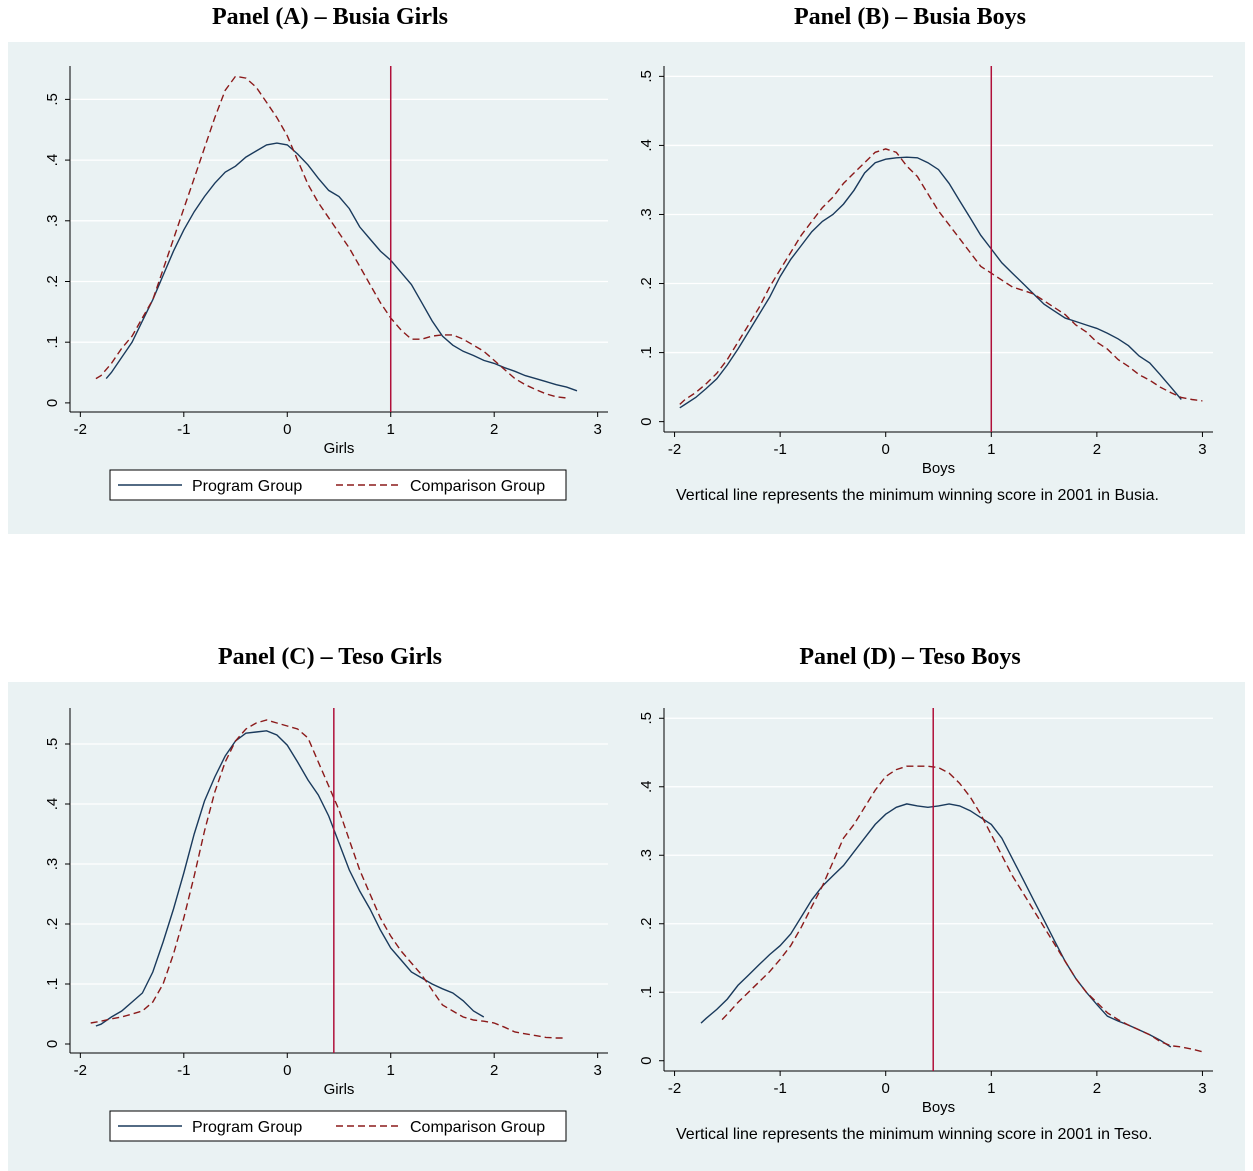 The height and width of the screenshot is (1171, 1253). Describe the element at coordinates (329, 657) in the screenshot. I see `panel-c-title: Panel (C) – Teso Girls` at that location.